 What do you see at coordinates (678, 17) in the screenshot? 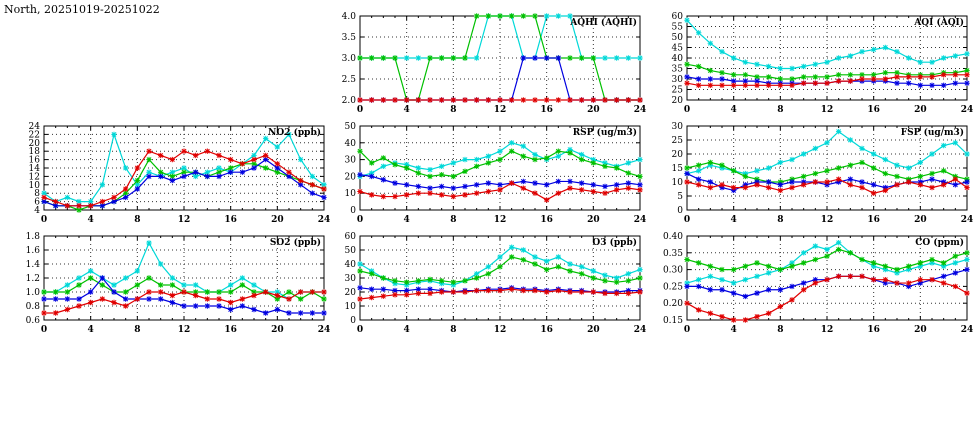
I see `svg-text: 60` at bounding box center [678, 17].